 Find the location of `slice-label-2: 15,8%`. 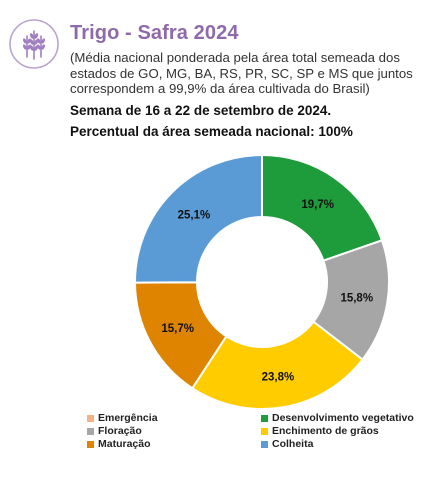

slice-label-2: 15,8% is located at coordinates (356, 298).